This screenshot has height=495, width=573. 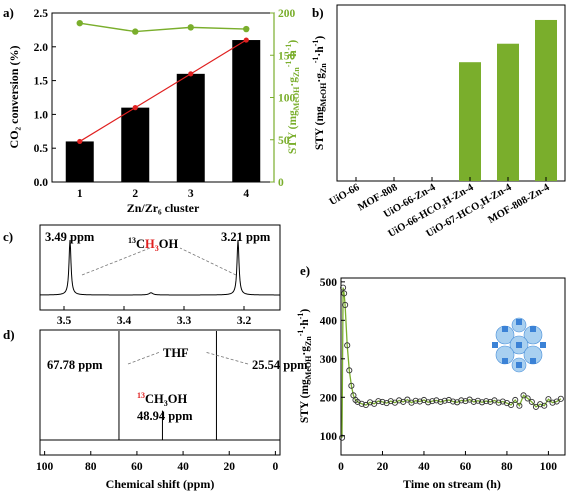 What do you see at coordinates (41, 82) in the screenshot?
I see `a-ytick-label: 1.5` at bounding box center [41, 82].